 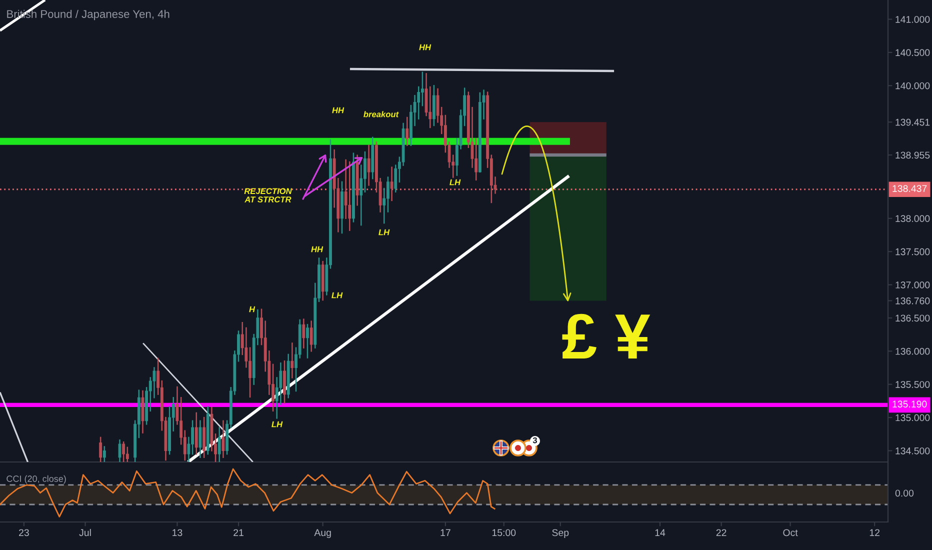 What do you see at coordinates (913, 218) in the screenshot?
I see `y-tick-label: 138.000` at bounding box center [913, 218].